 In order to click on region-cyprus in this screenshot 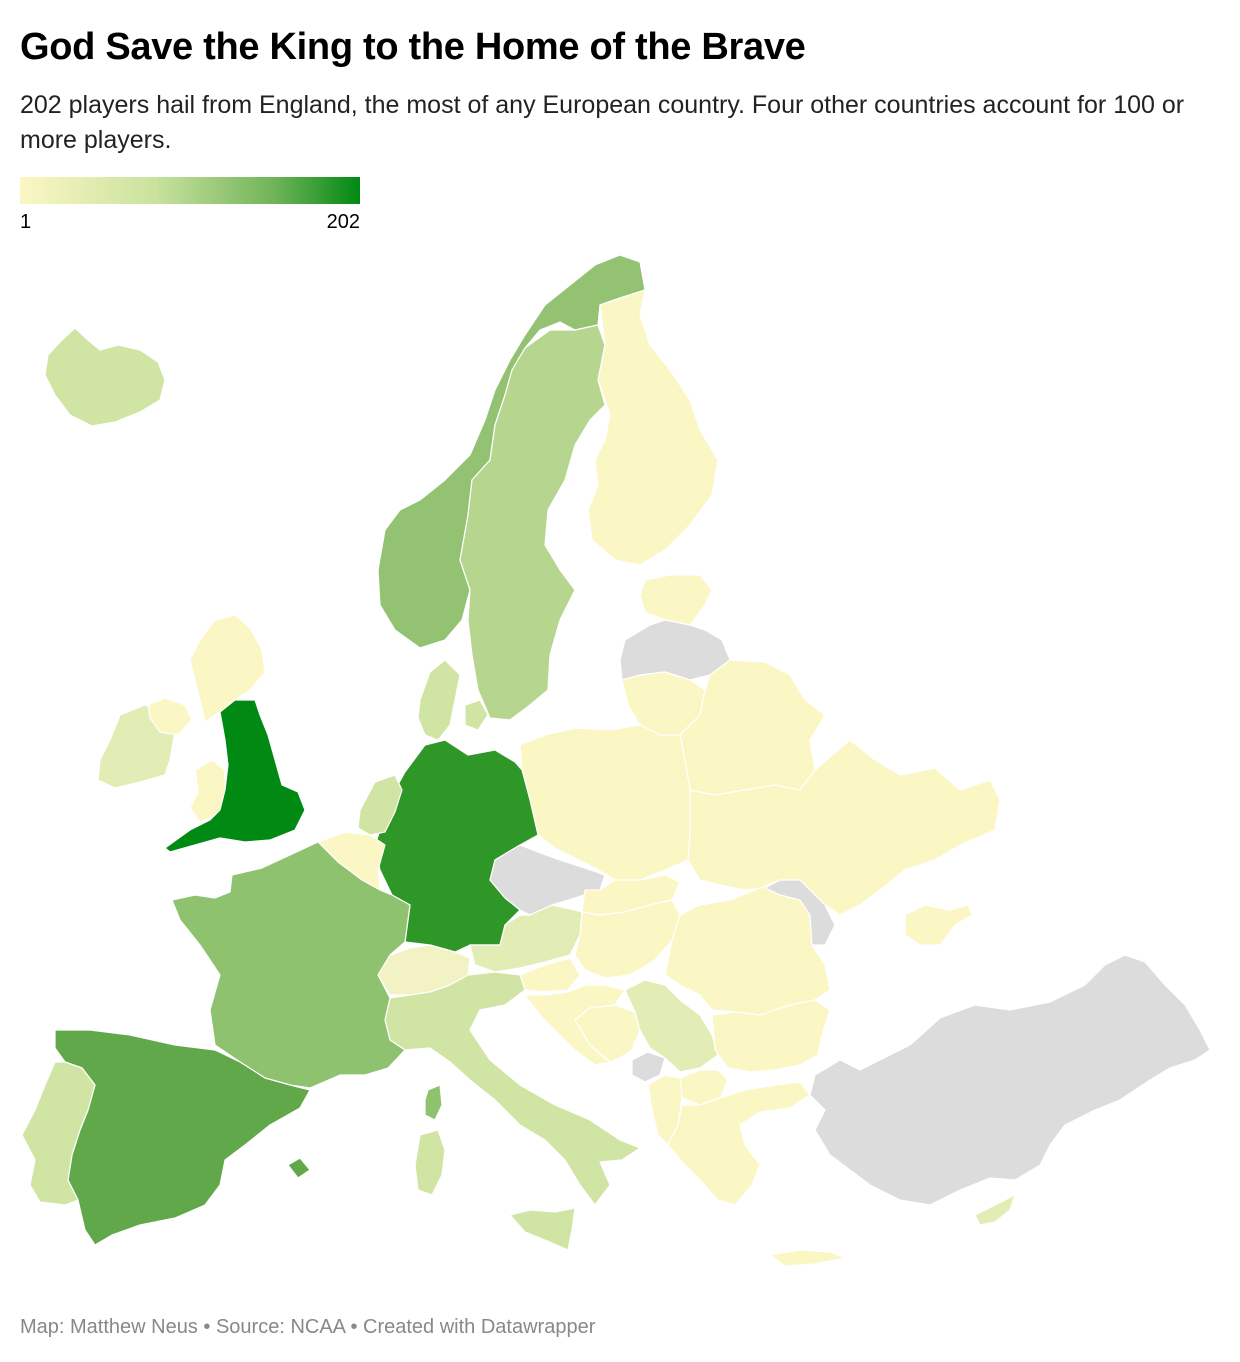, I will do `click(995, 1210)`.